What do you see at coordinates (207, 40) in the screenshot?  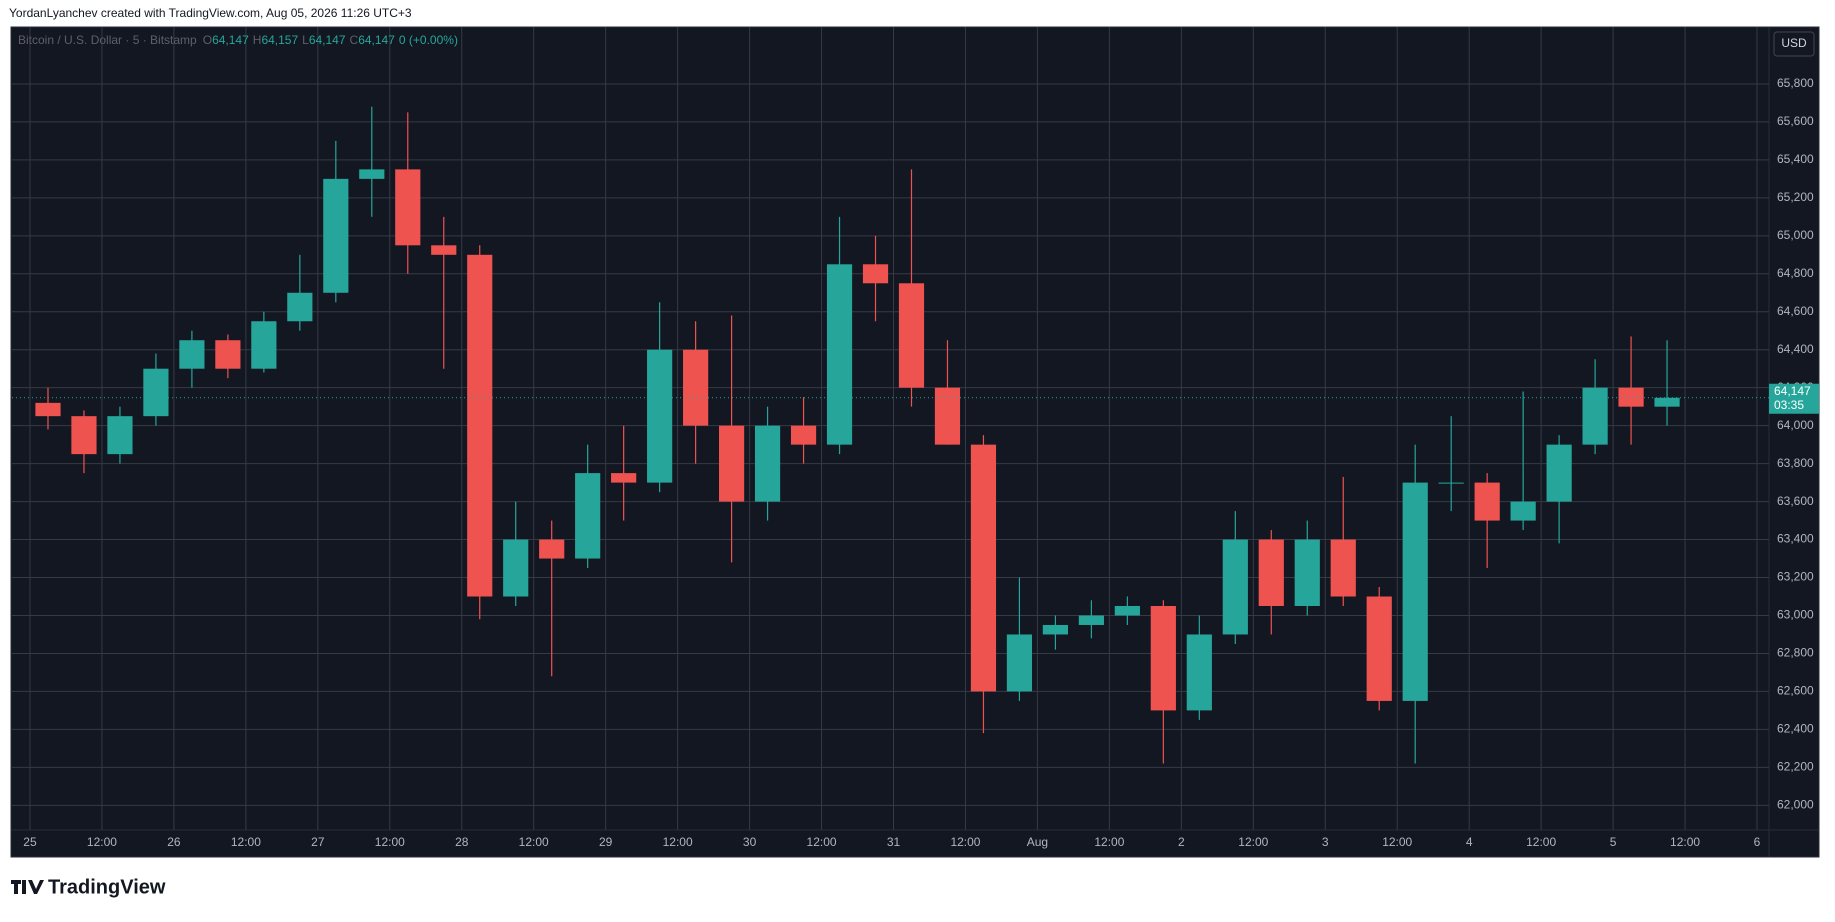 I see `ohlc-key: O` at bounding box center [207, 40].